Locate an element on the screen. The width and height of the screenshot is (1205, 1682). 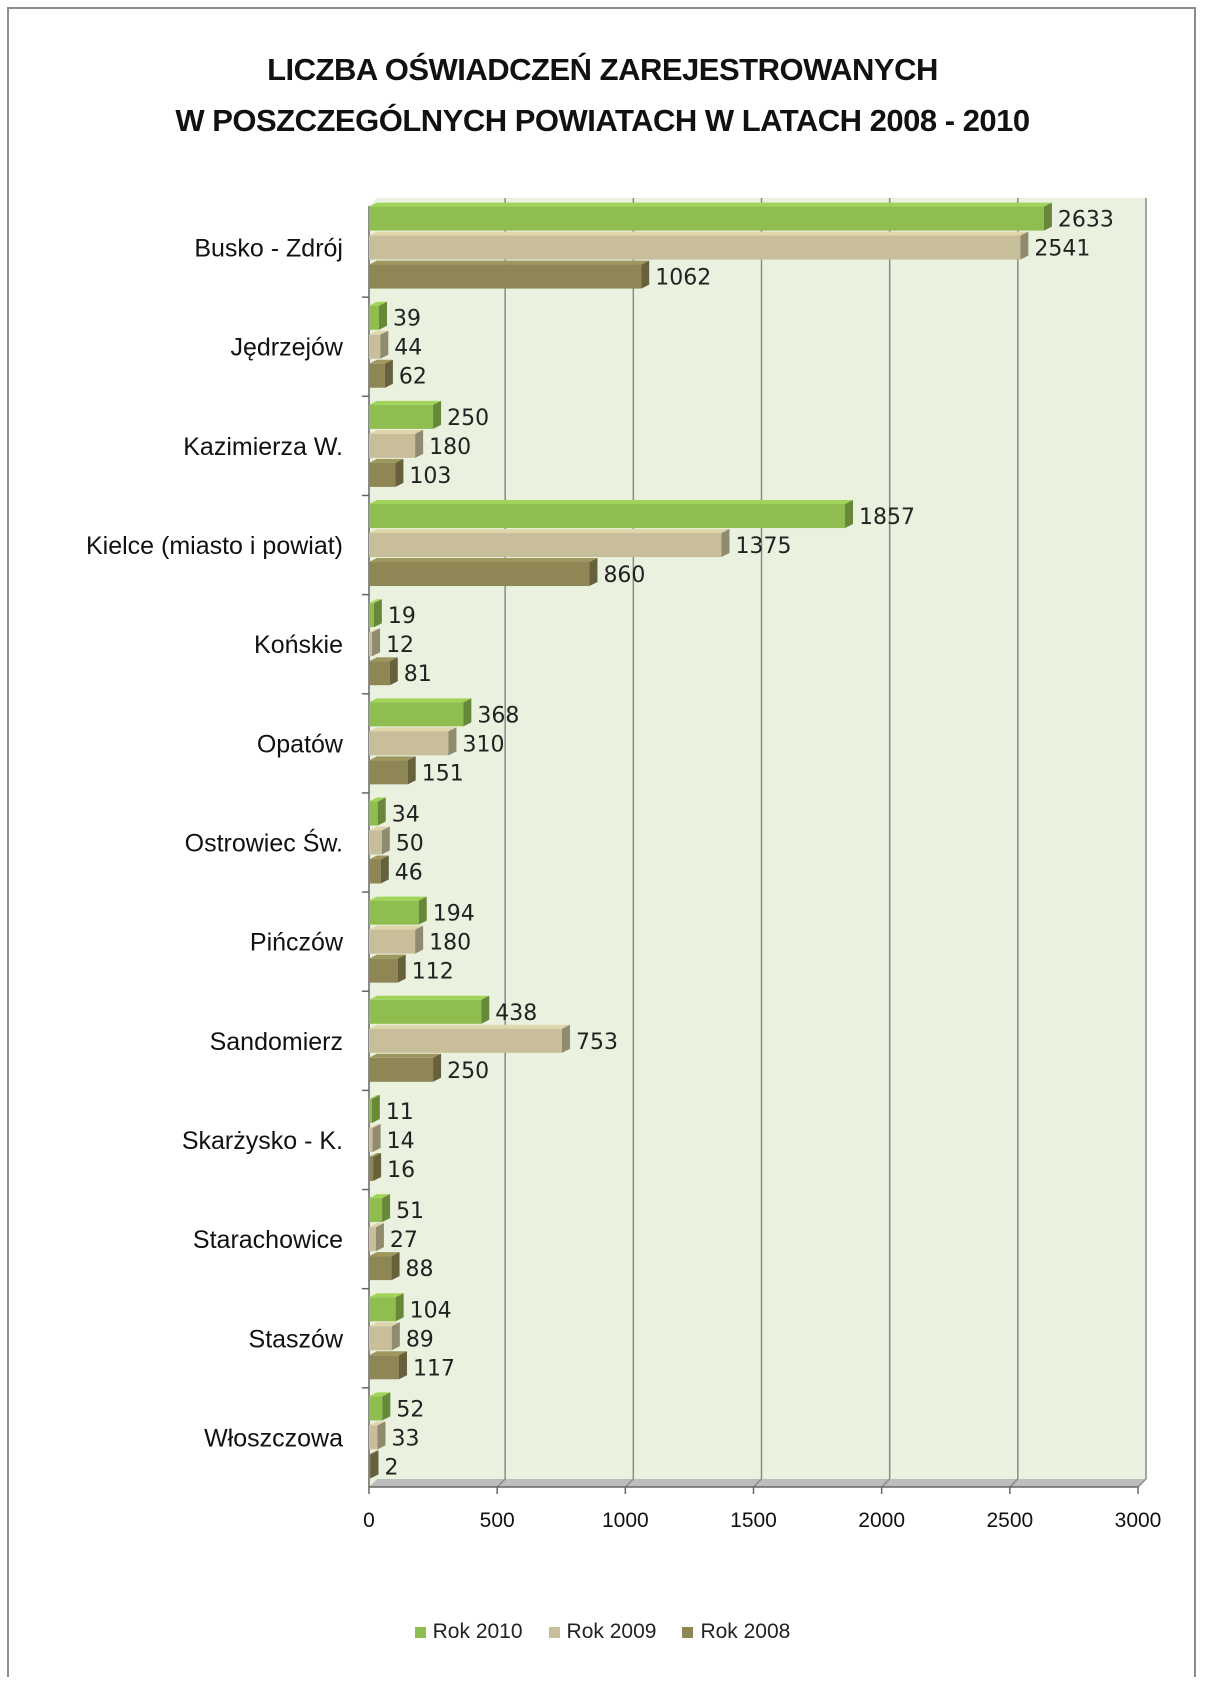
data-label: 250 is located at coordinates (468, 1071).